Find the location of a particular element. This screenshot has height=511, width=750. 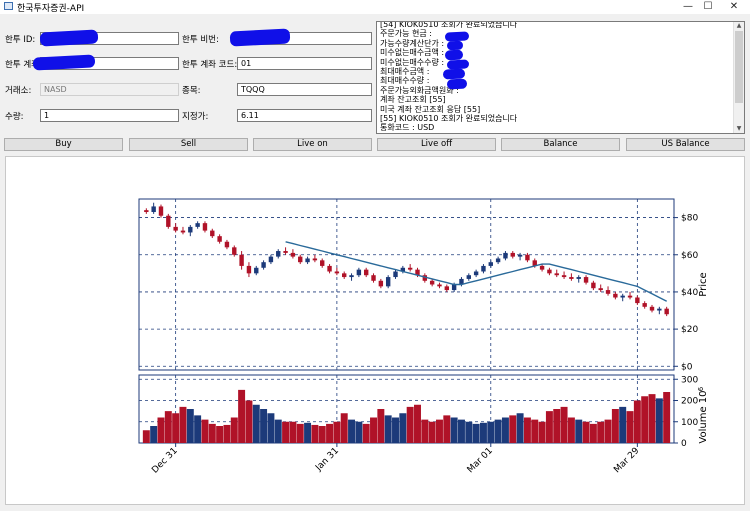

price-y-tick-label: $80 is located at coordinates (689, 219).